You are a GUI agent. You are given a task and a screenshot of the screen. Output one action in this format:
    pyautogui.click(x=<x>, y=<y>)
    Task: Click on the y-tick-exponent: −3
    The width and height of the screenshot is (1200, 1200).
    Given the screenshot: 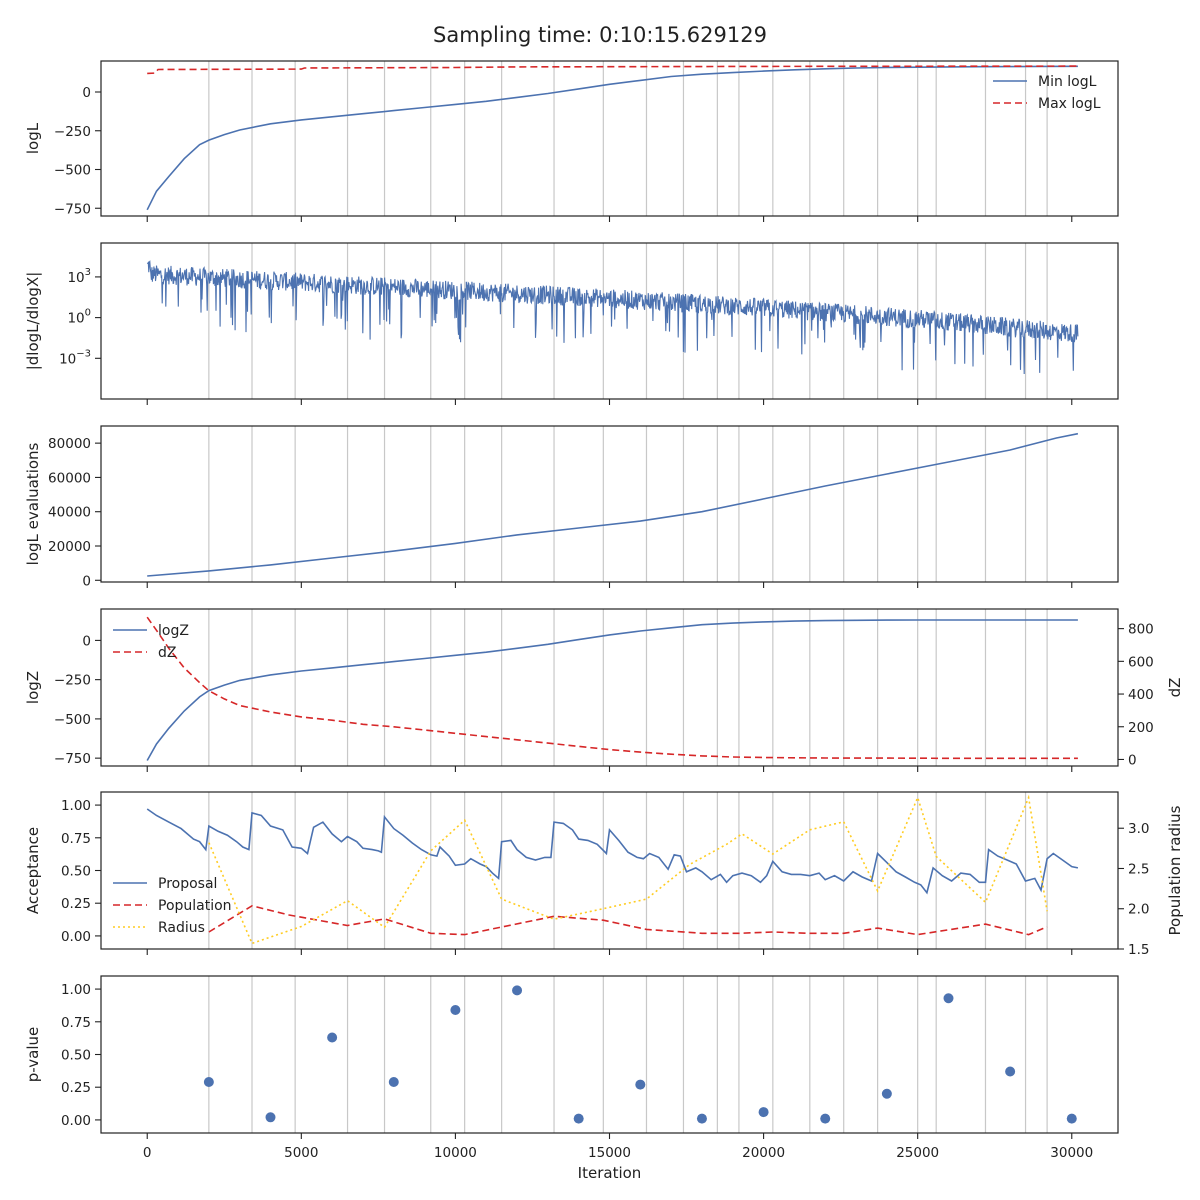 What is the action you would take?
    pyautogui.click(x=83, y=353)
    